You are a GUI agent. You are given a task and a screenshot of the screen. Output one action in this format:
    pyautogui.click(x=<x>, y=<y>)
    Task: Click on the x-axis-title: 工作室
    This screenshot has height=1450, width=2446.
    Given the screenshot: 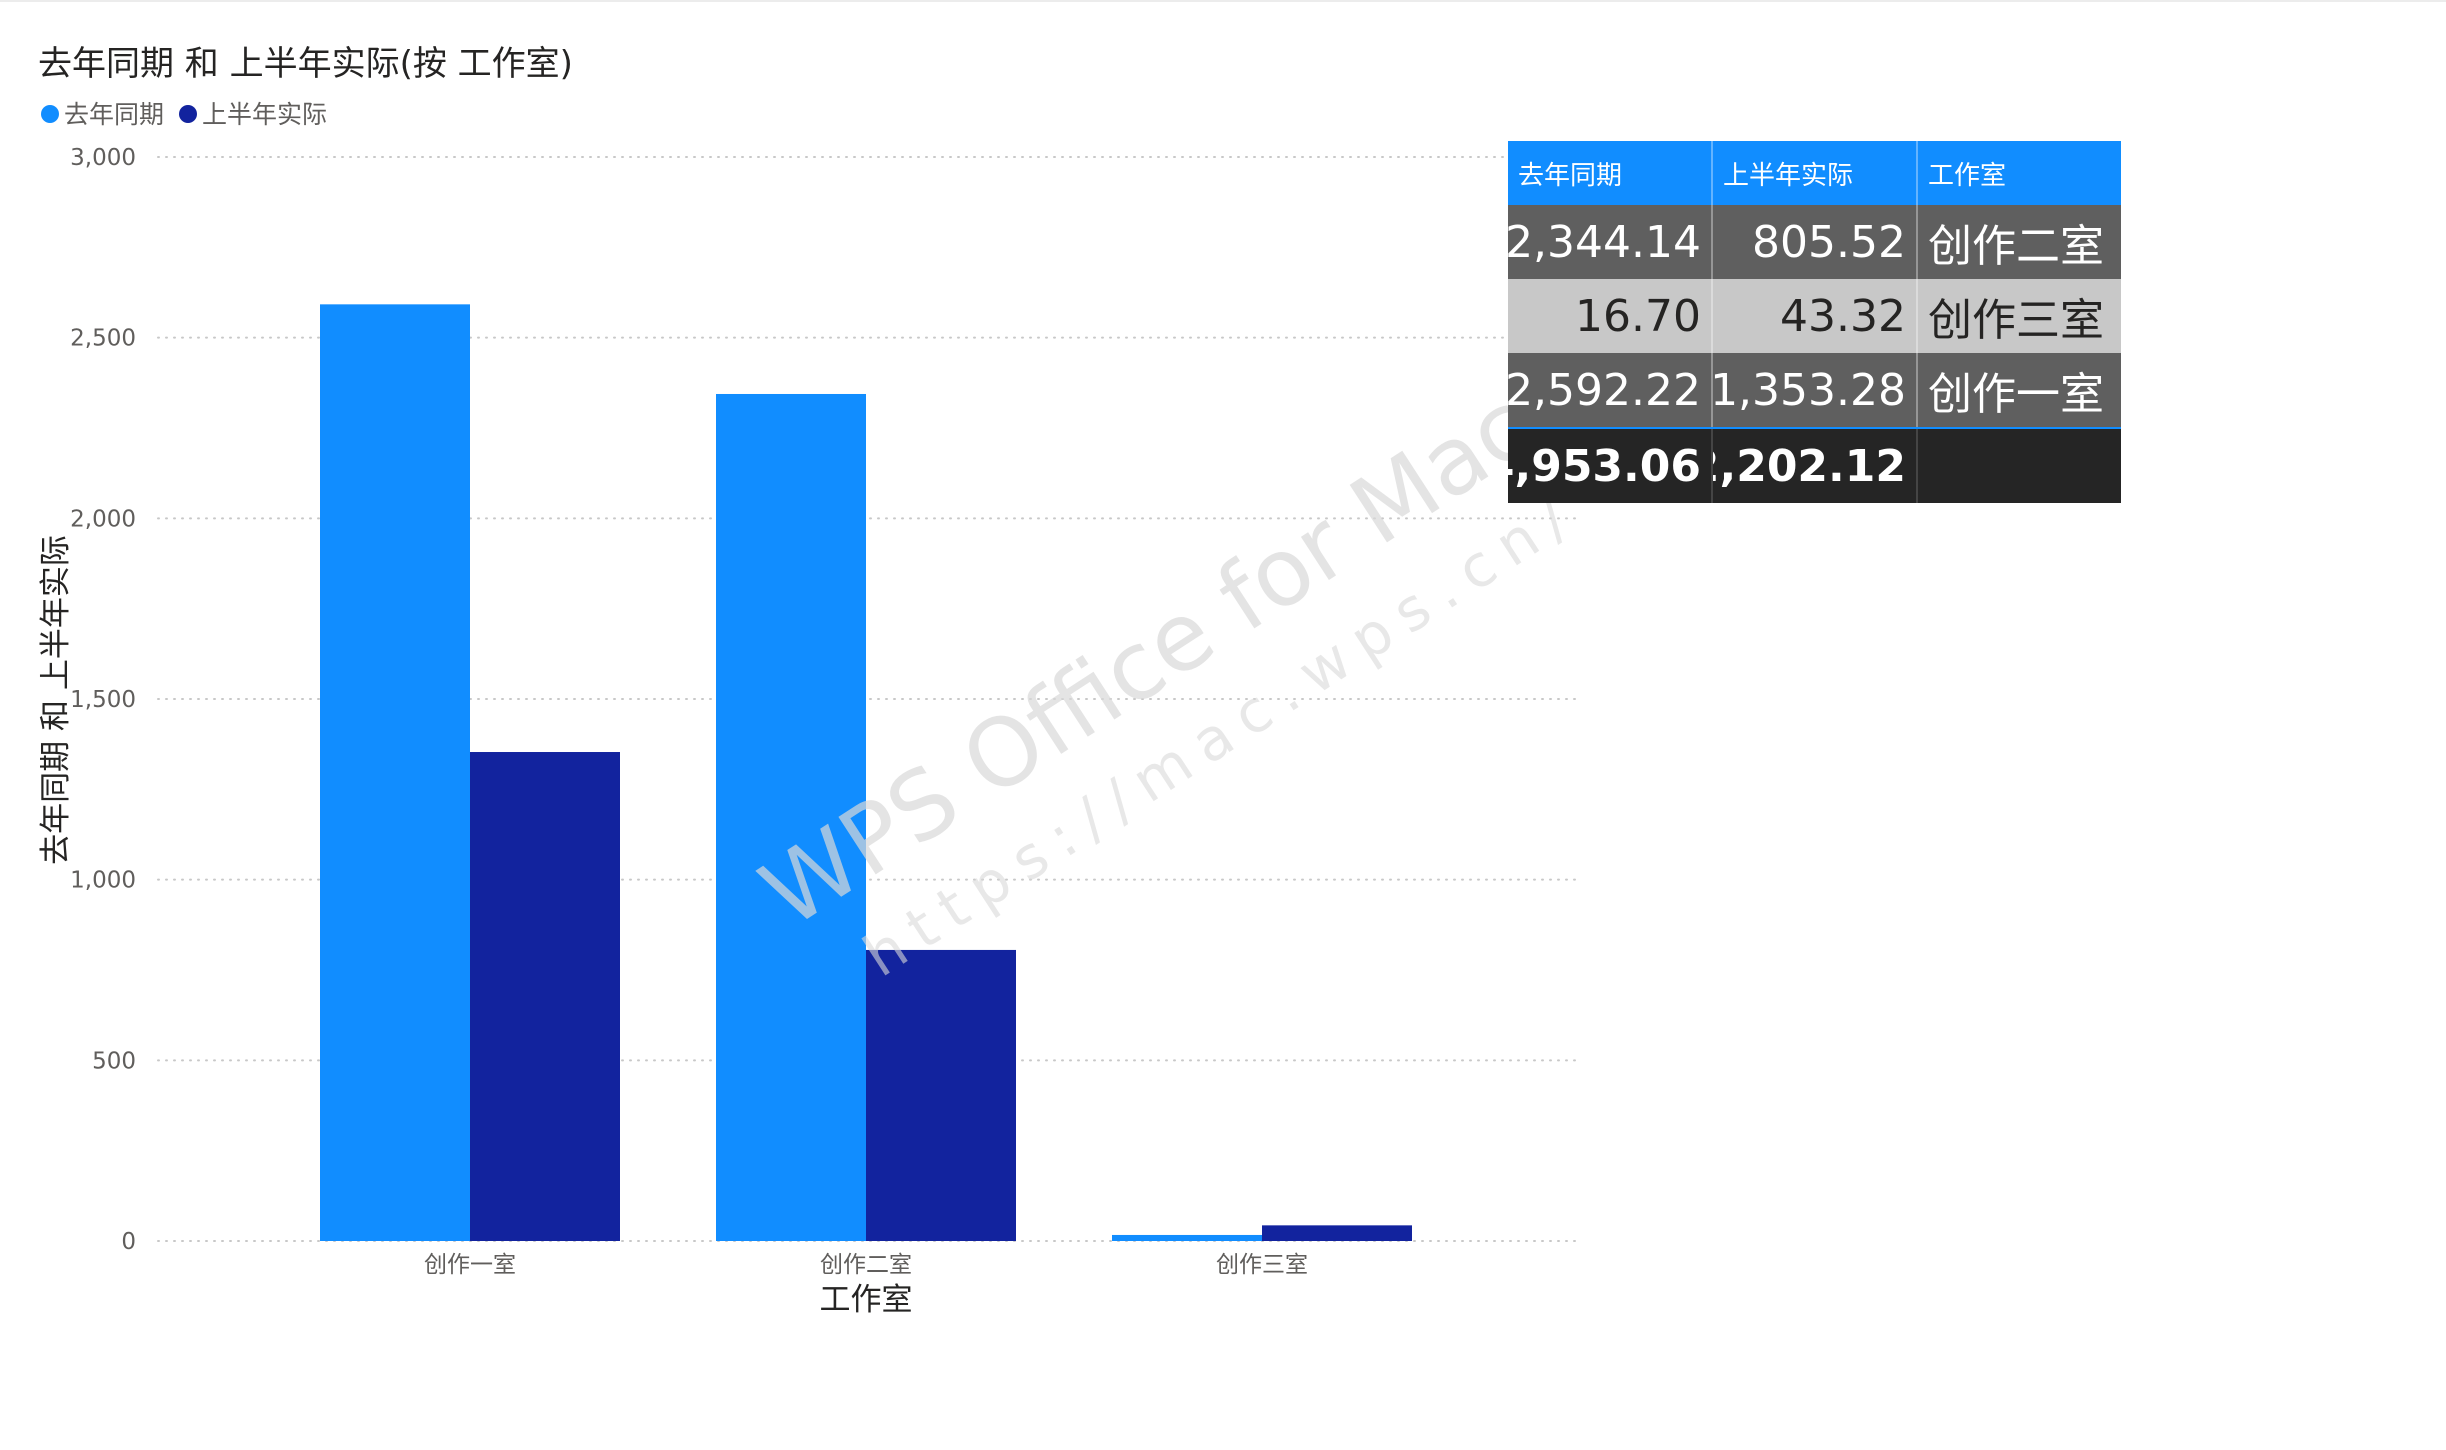 What is the action you would take?
    pyautogui.click(x=866, y=1300)
    